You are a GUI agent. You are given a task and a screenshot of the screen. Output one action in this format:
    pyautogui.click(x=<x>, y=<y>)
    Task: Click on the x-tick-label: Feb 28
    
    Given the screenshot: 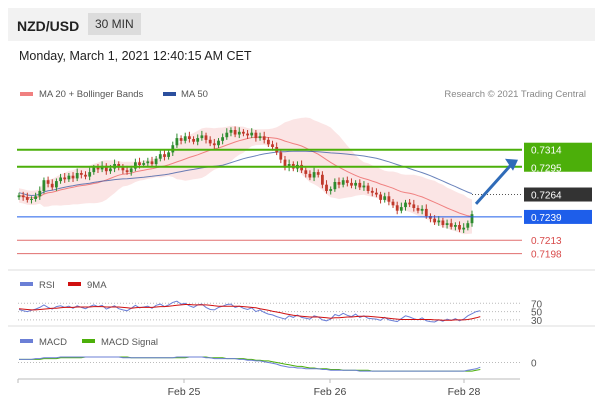 What is the action you would take?
    pyautogui.click(x=464, y=392)
    